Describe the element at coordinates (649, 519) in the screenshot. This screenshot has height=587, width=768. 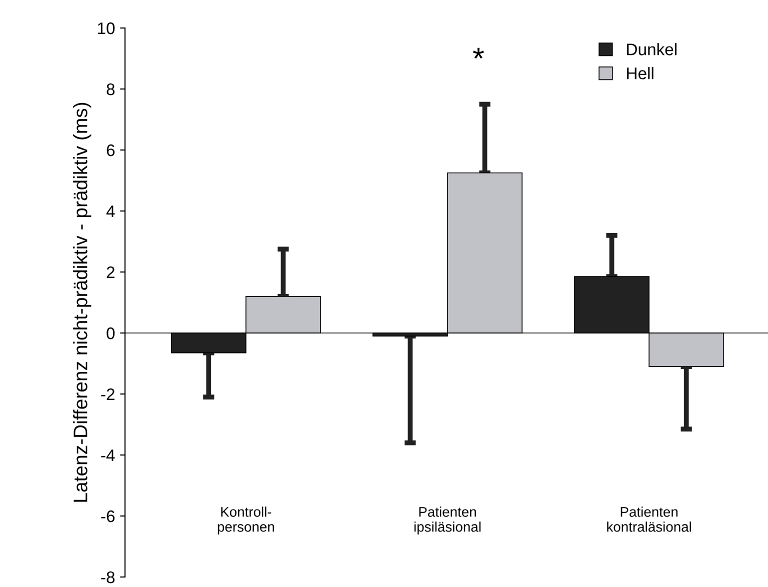
I see `x-tick-label: Patienten kontraläsional` at that location.